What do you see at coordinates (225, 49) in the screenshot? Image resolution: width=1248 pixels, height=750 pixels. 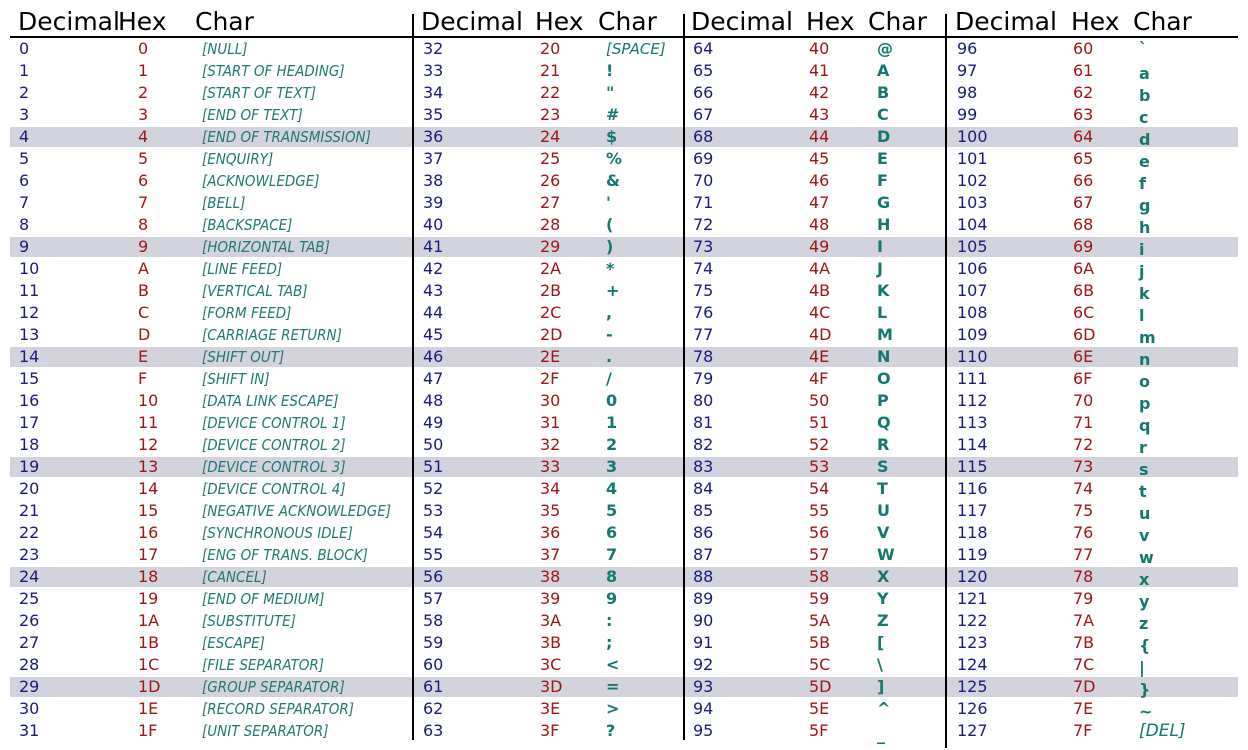 I see `char-cell: [NULL]` at bounding box center [225, 49].